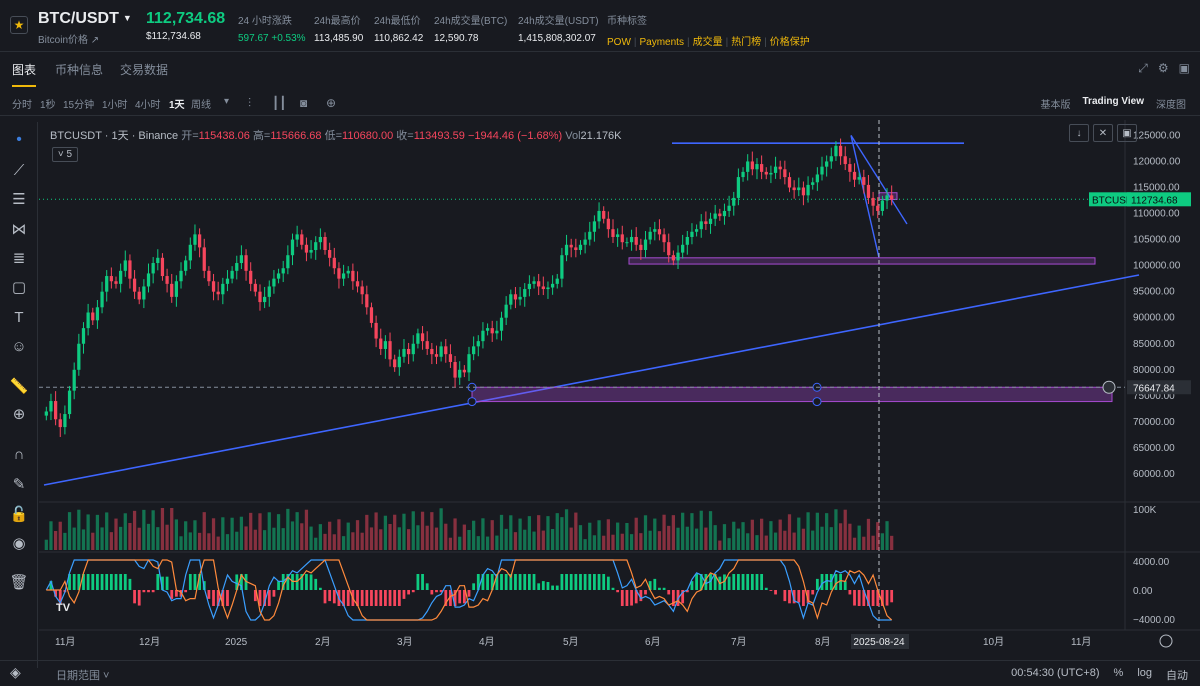 Image resolution: width=1200 pixels, height=686 pixels. What do you see at coordinates (1055, 105) in the screenshot?
I see `view-basic: 基本版` at bounding box center [1055, 105].